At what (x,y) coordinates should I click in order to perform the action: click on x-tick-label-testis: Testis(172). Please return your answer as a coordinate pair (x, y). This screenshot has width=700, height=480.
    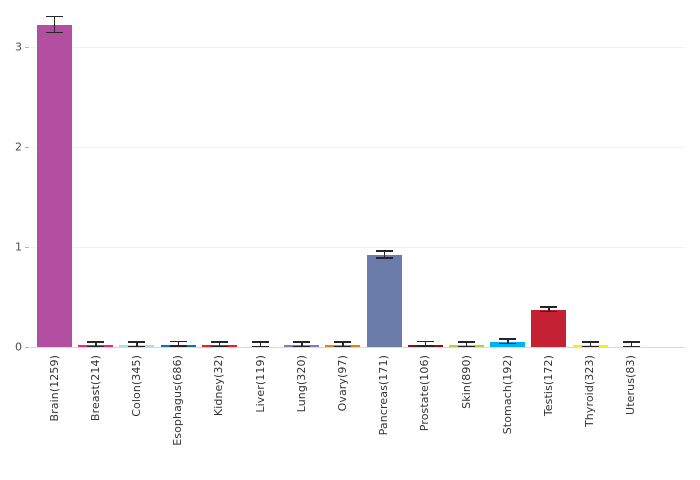
    Looking at the image, I should click on (548, 386).